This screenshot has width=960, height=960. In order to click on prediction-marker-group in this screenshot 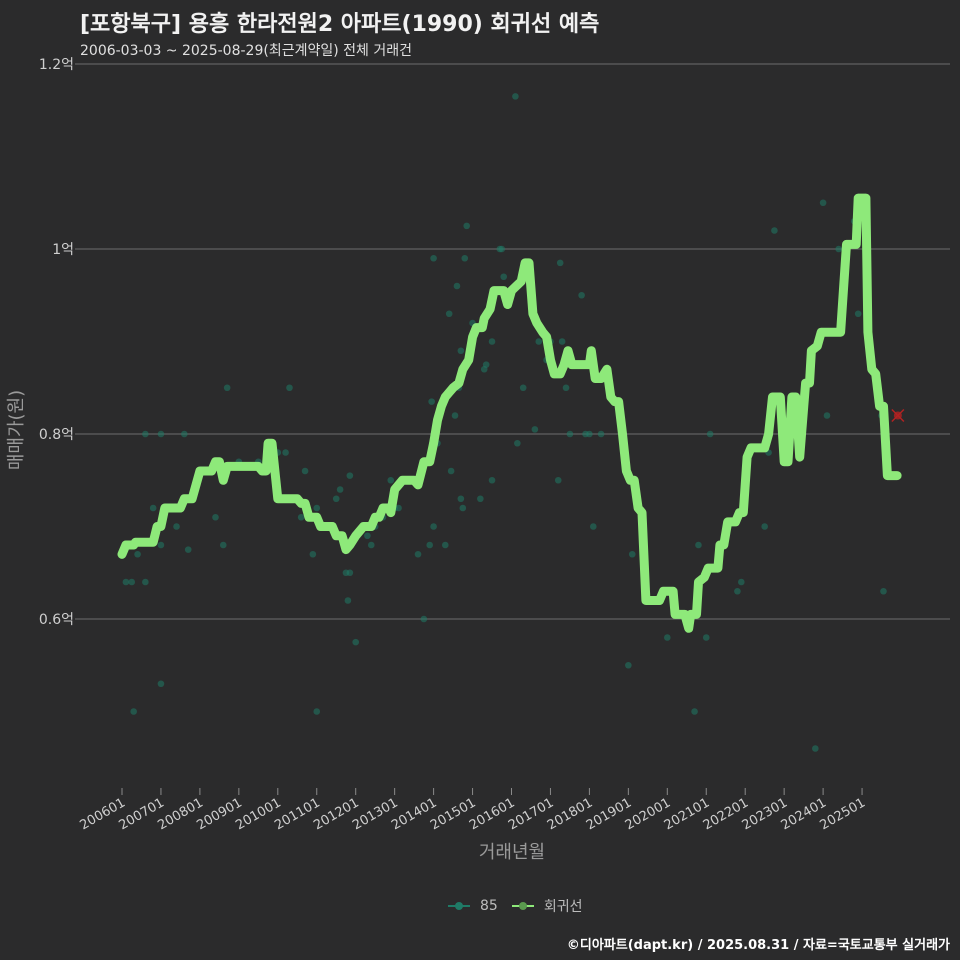, I will do `click(898, 415)`.